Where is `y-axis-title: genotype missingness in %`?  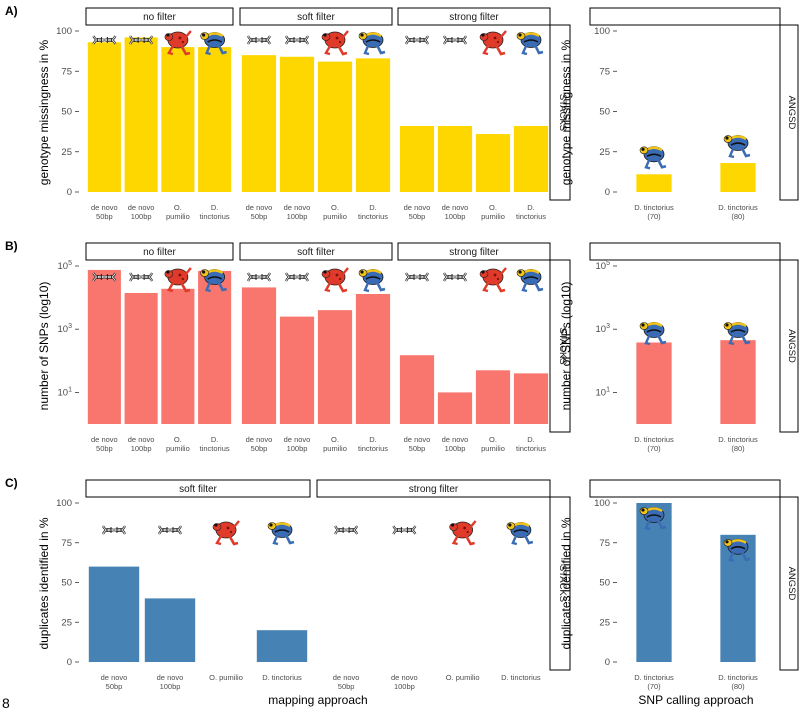 y-axis-title: genotype missingness in % is located at coordinates (566, 112).